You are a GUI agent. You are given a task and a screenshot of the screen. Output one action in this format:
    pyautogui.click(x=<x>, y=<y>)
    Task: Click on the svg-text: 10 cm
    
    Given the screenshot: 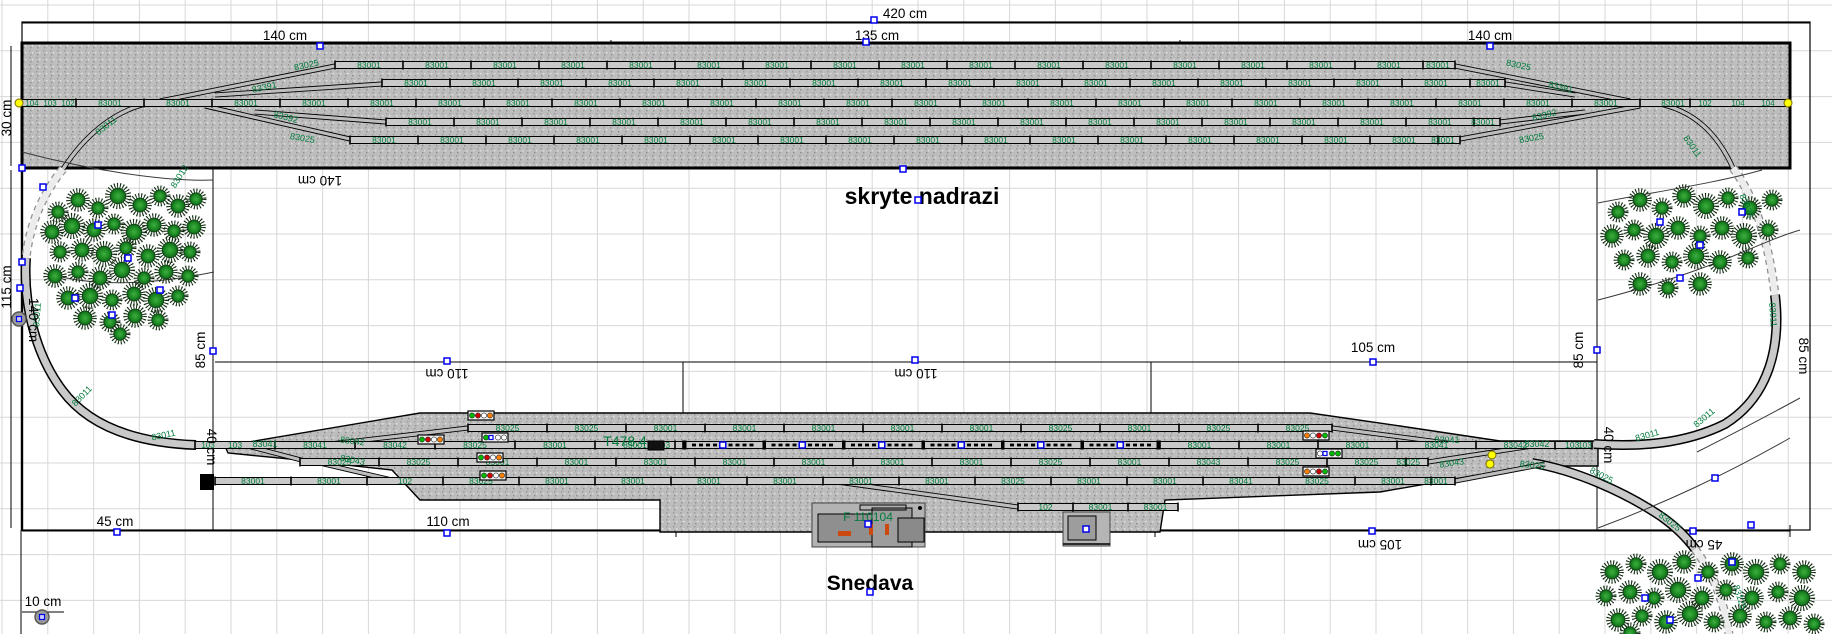 What is the action you would take?
    pyautogui.click(x=43, y=601)
    